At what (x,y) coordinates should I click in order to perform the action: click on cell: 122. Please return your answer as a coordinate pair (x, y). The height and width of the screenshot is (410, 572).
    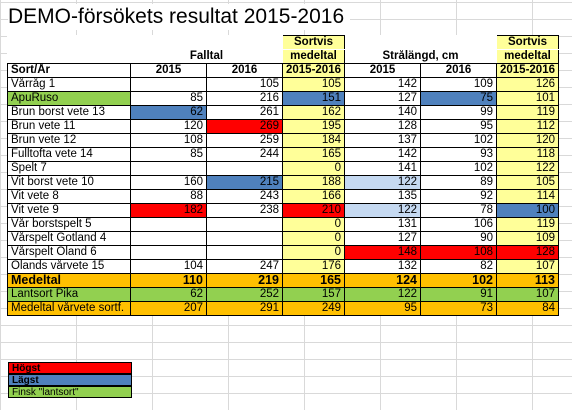
    Looking at the image, I should click on (528, 169).